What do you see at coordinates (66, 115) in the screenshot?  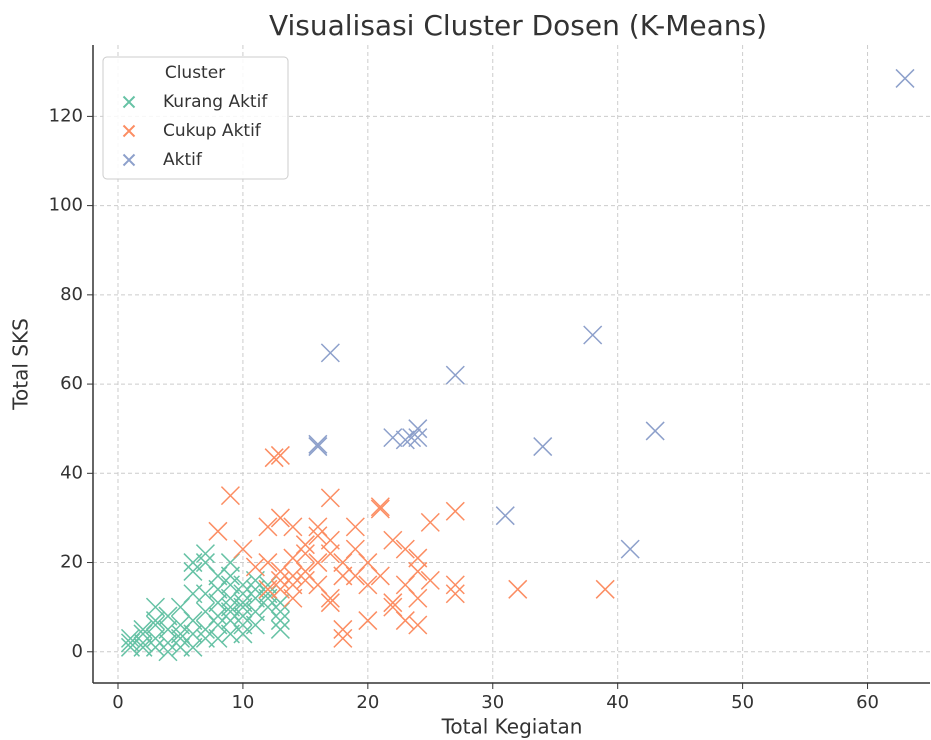 I see `y-tick-label: 120` at bounding box center [66, 115].